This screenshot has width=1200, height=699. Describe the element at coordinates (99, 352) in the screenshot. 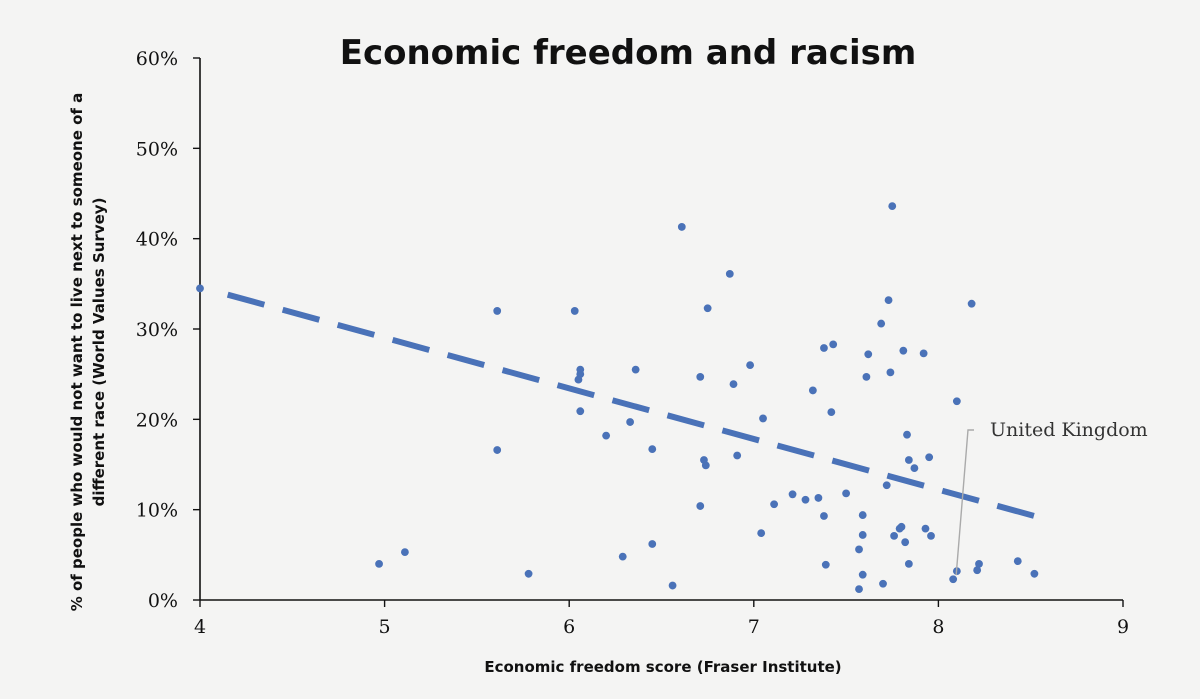

I see `y-axis-label-line-2: different race (World Values Survey)` at that location.